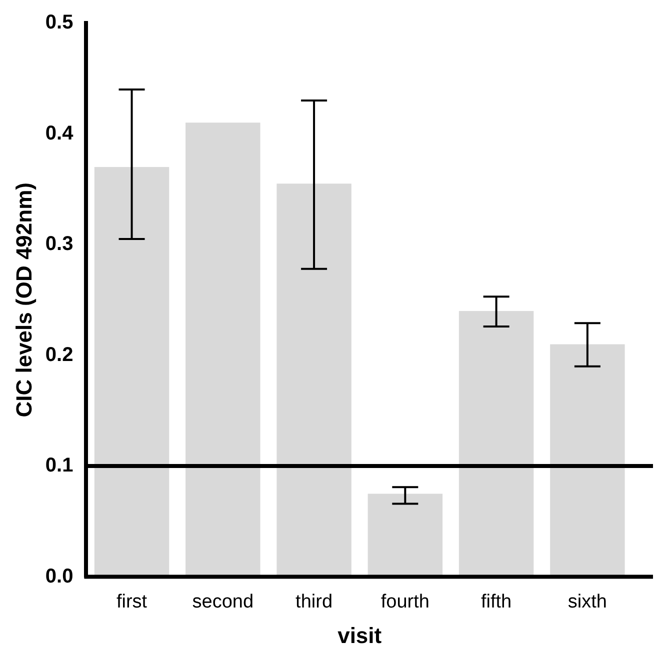  What do you see at coordinates (360, 635) in the screenshot?
I see `x-axis-title: visit` at bounding box center [360, 635].